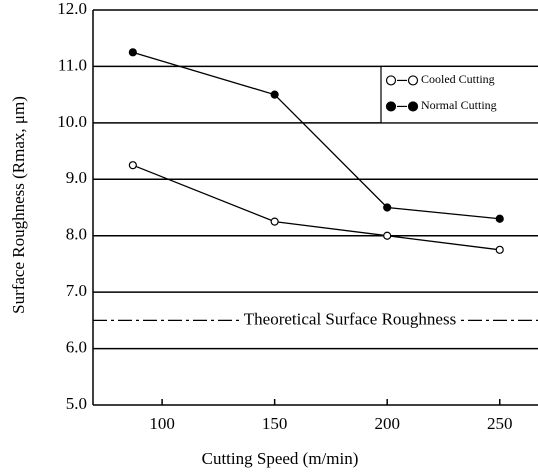 The image size is (538, 473). I want to click on y-tick-label: 5.0, so click(76, 403).